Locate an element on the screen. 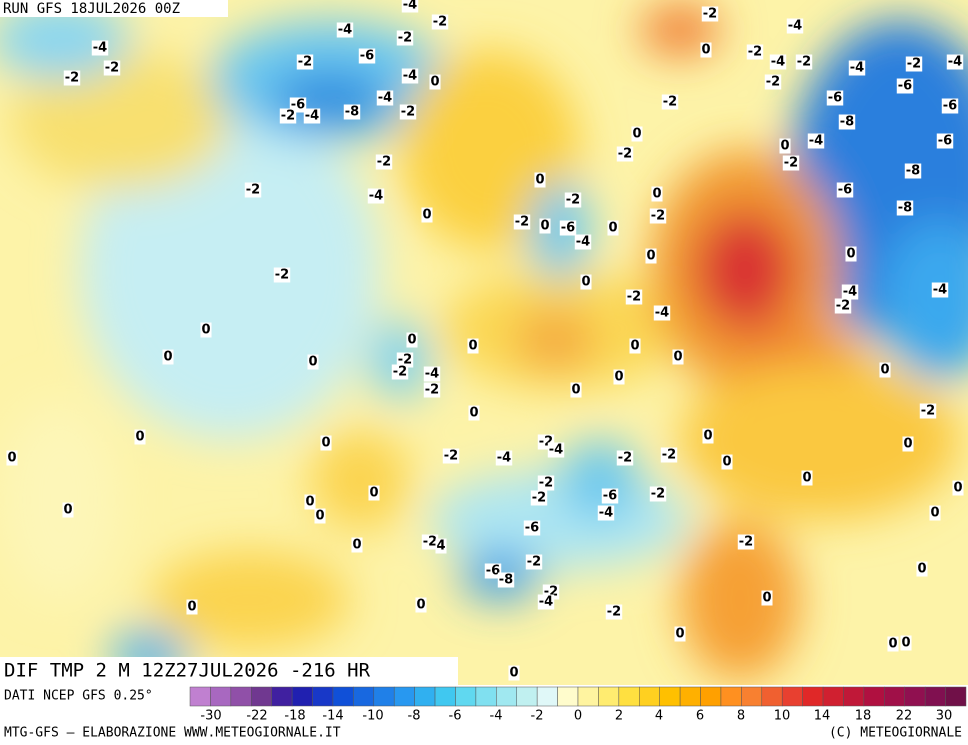 Image resolution: width=968 pixels, height=745 pixels. colorbar-tick-label: 10 is located at coordinates (782, 716).